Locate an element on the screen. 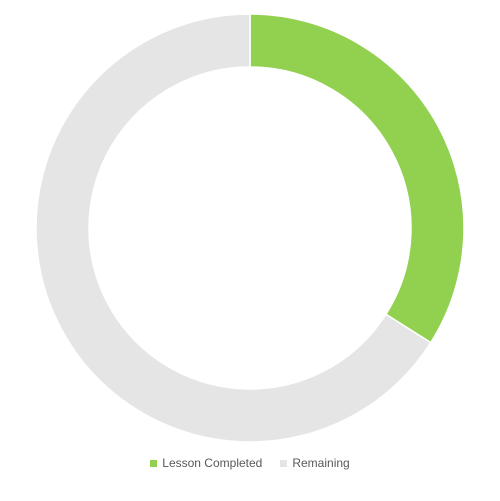 This screenshot has width=500, height=501. legend-swatch-lesson-completed is located at coordinates (154, 463).